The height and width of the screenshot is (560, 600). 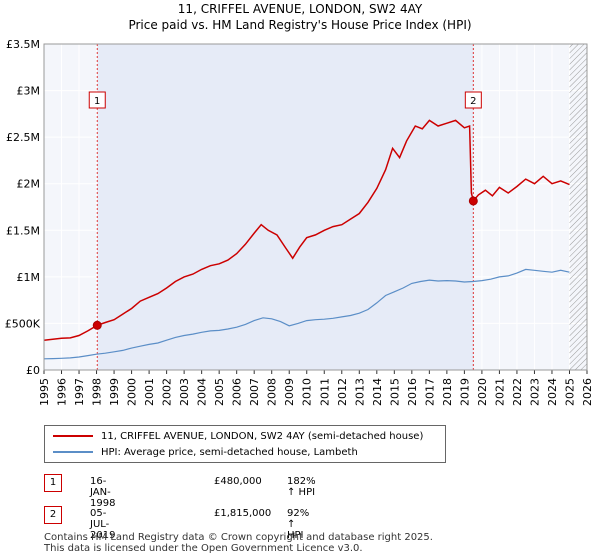 I want to click on transaction-date: 16-JAN-1998, so click(x=103, y=492).